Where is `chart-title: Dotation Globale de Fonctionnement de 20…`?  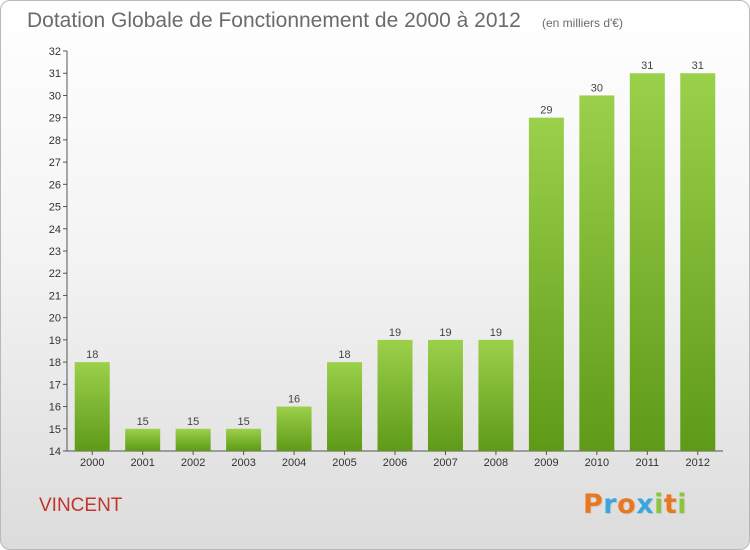
chart-title: Dotation Globale de Fonctionnement de 20… is located at coordinates (274, 20).